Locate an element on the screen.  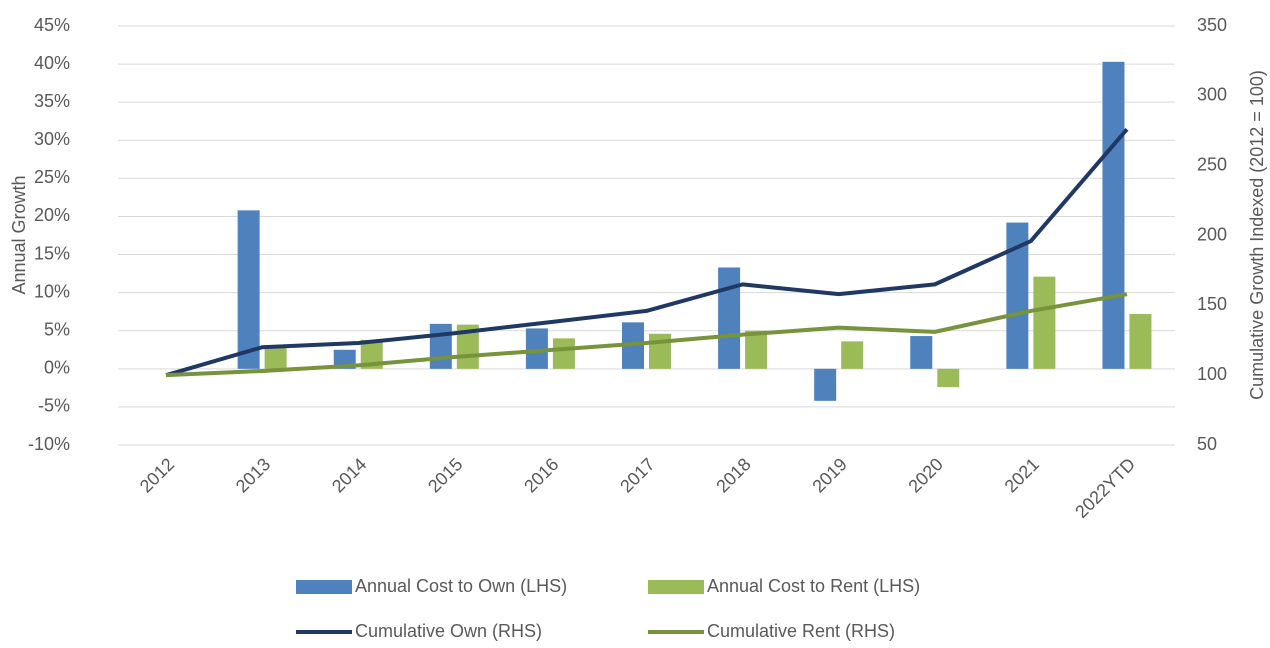
x-tick-label: 2019 is located at coordinates (829, 475).